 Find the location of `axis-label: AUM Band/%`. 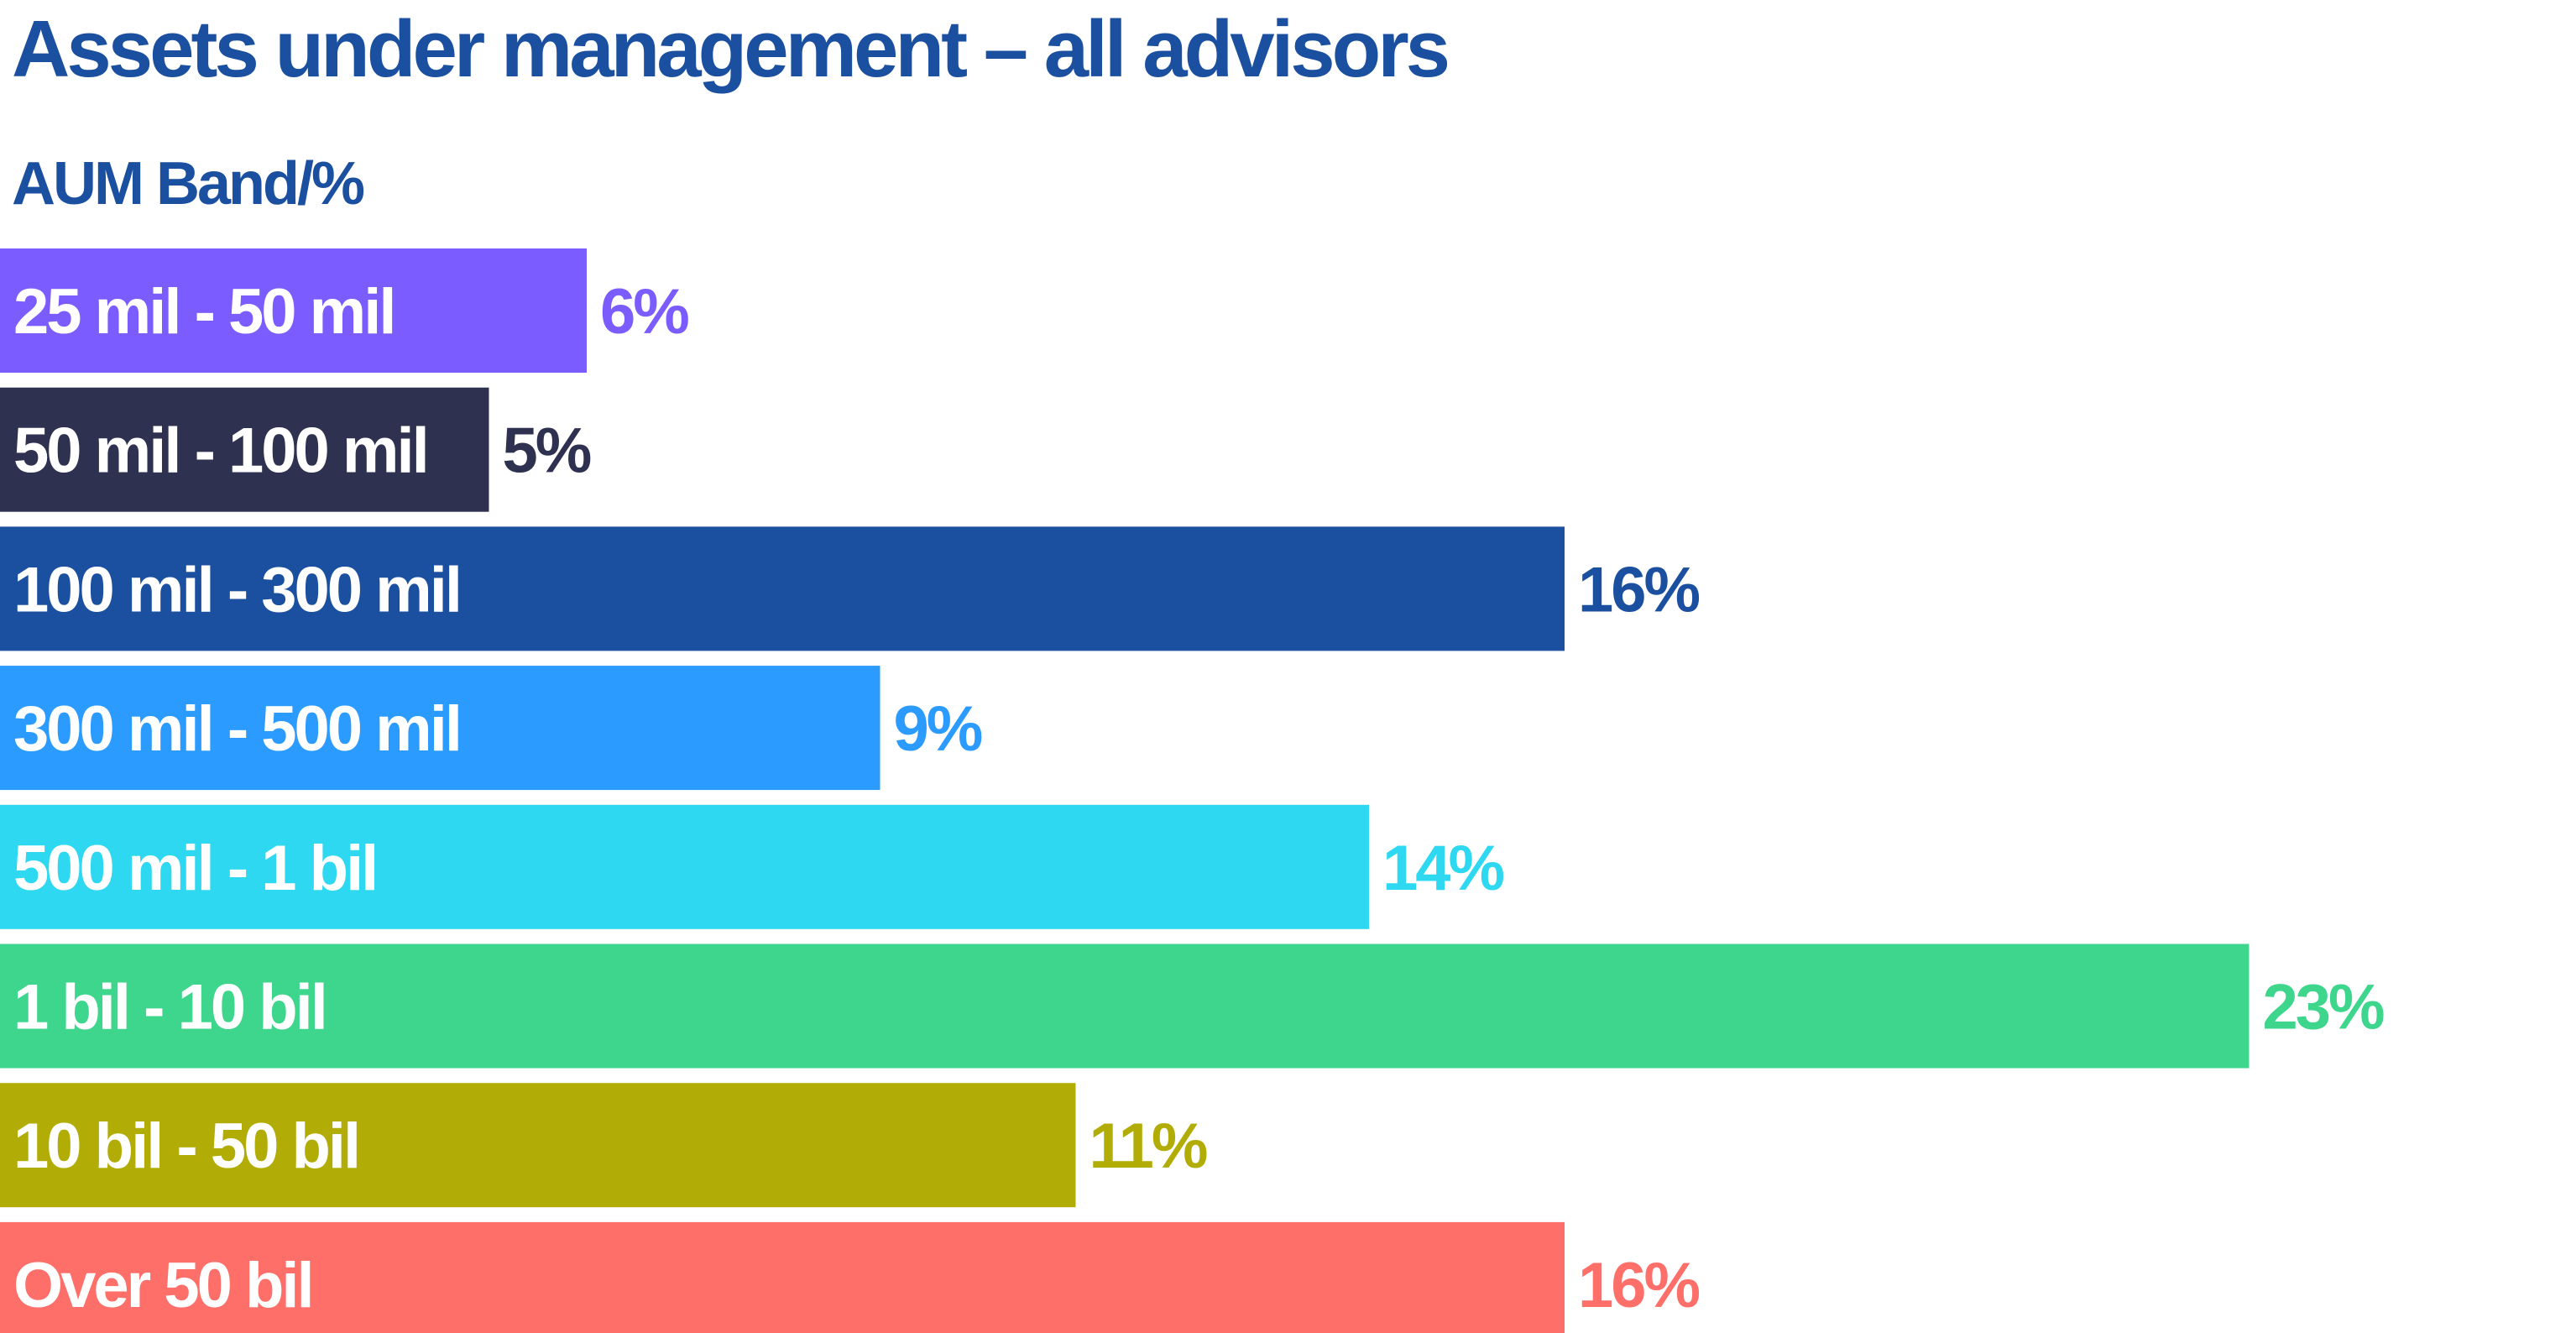

axis-label: AUM Band/% is located at coordinates (188, 183).